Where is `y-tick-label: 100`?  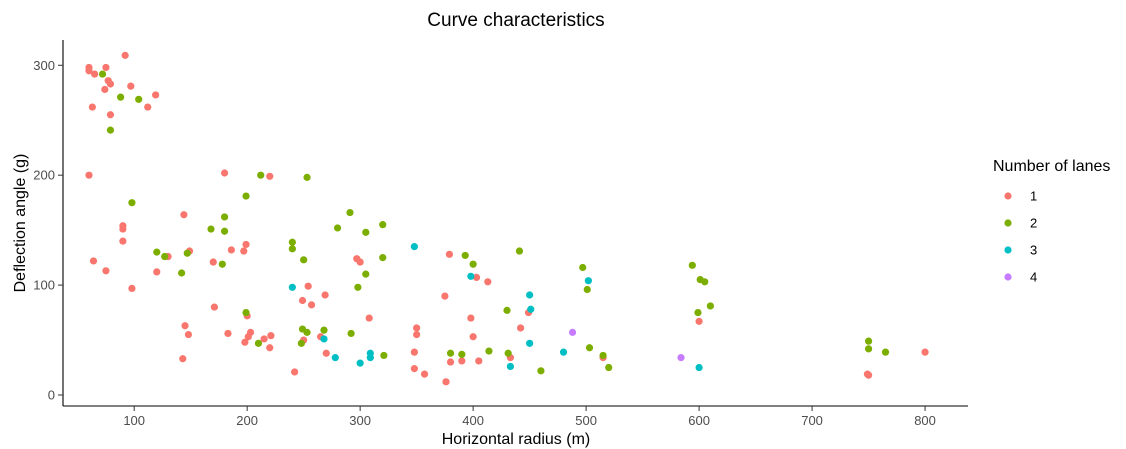
y-tick-label: 100 is located at coordinates (44, 285).